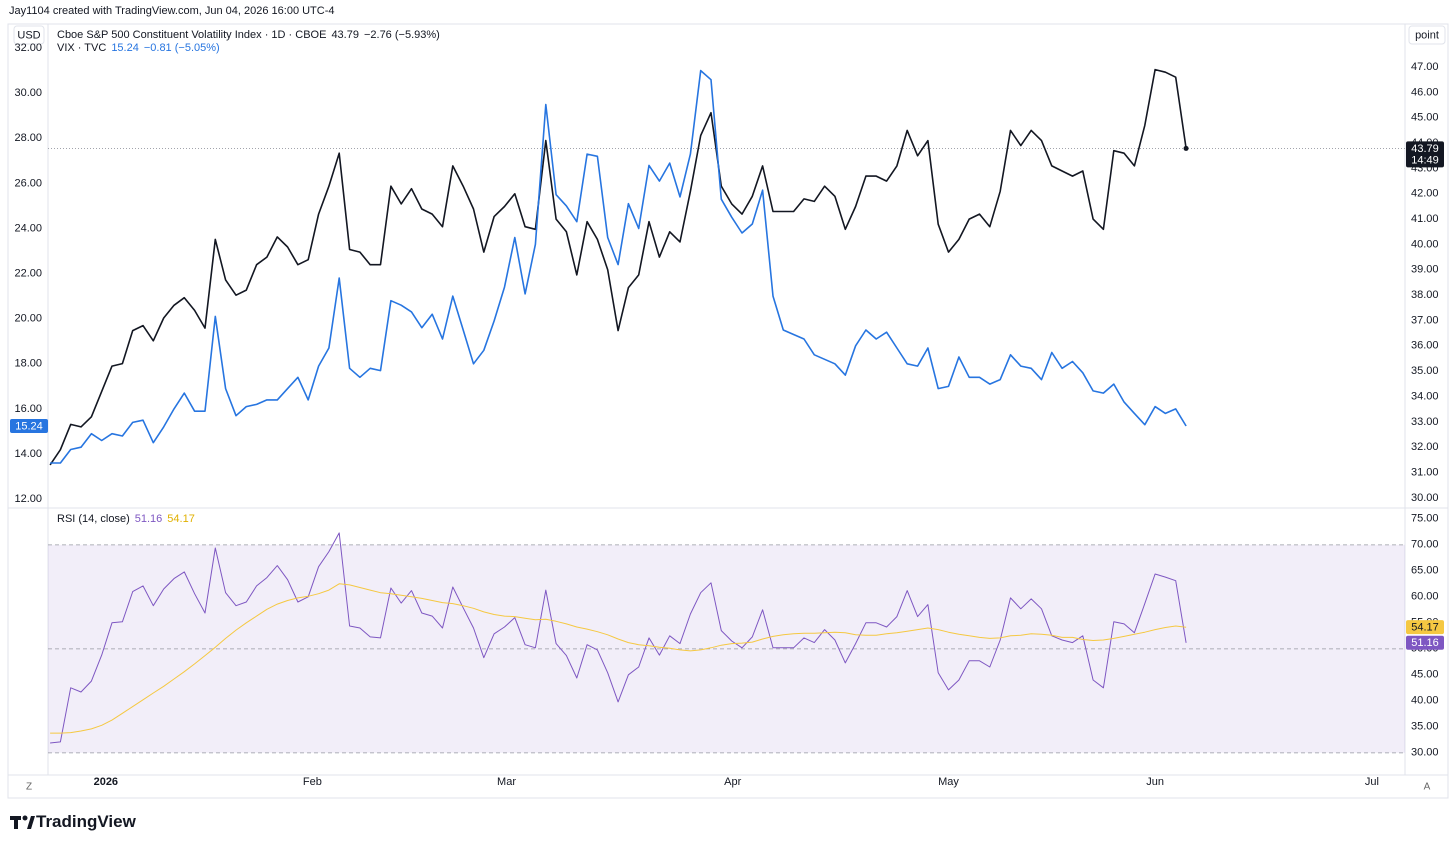 The width and height of the screenshot is (1456, 846). Describe the element at coordinates (1372, 782) in the screenshot. I see `x-tick-label: Jul` at that location.